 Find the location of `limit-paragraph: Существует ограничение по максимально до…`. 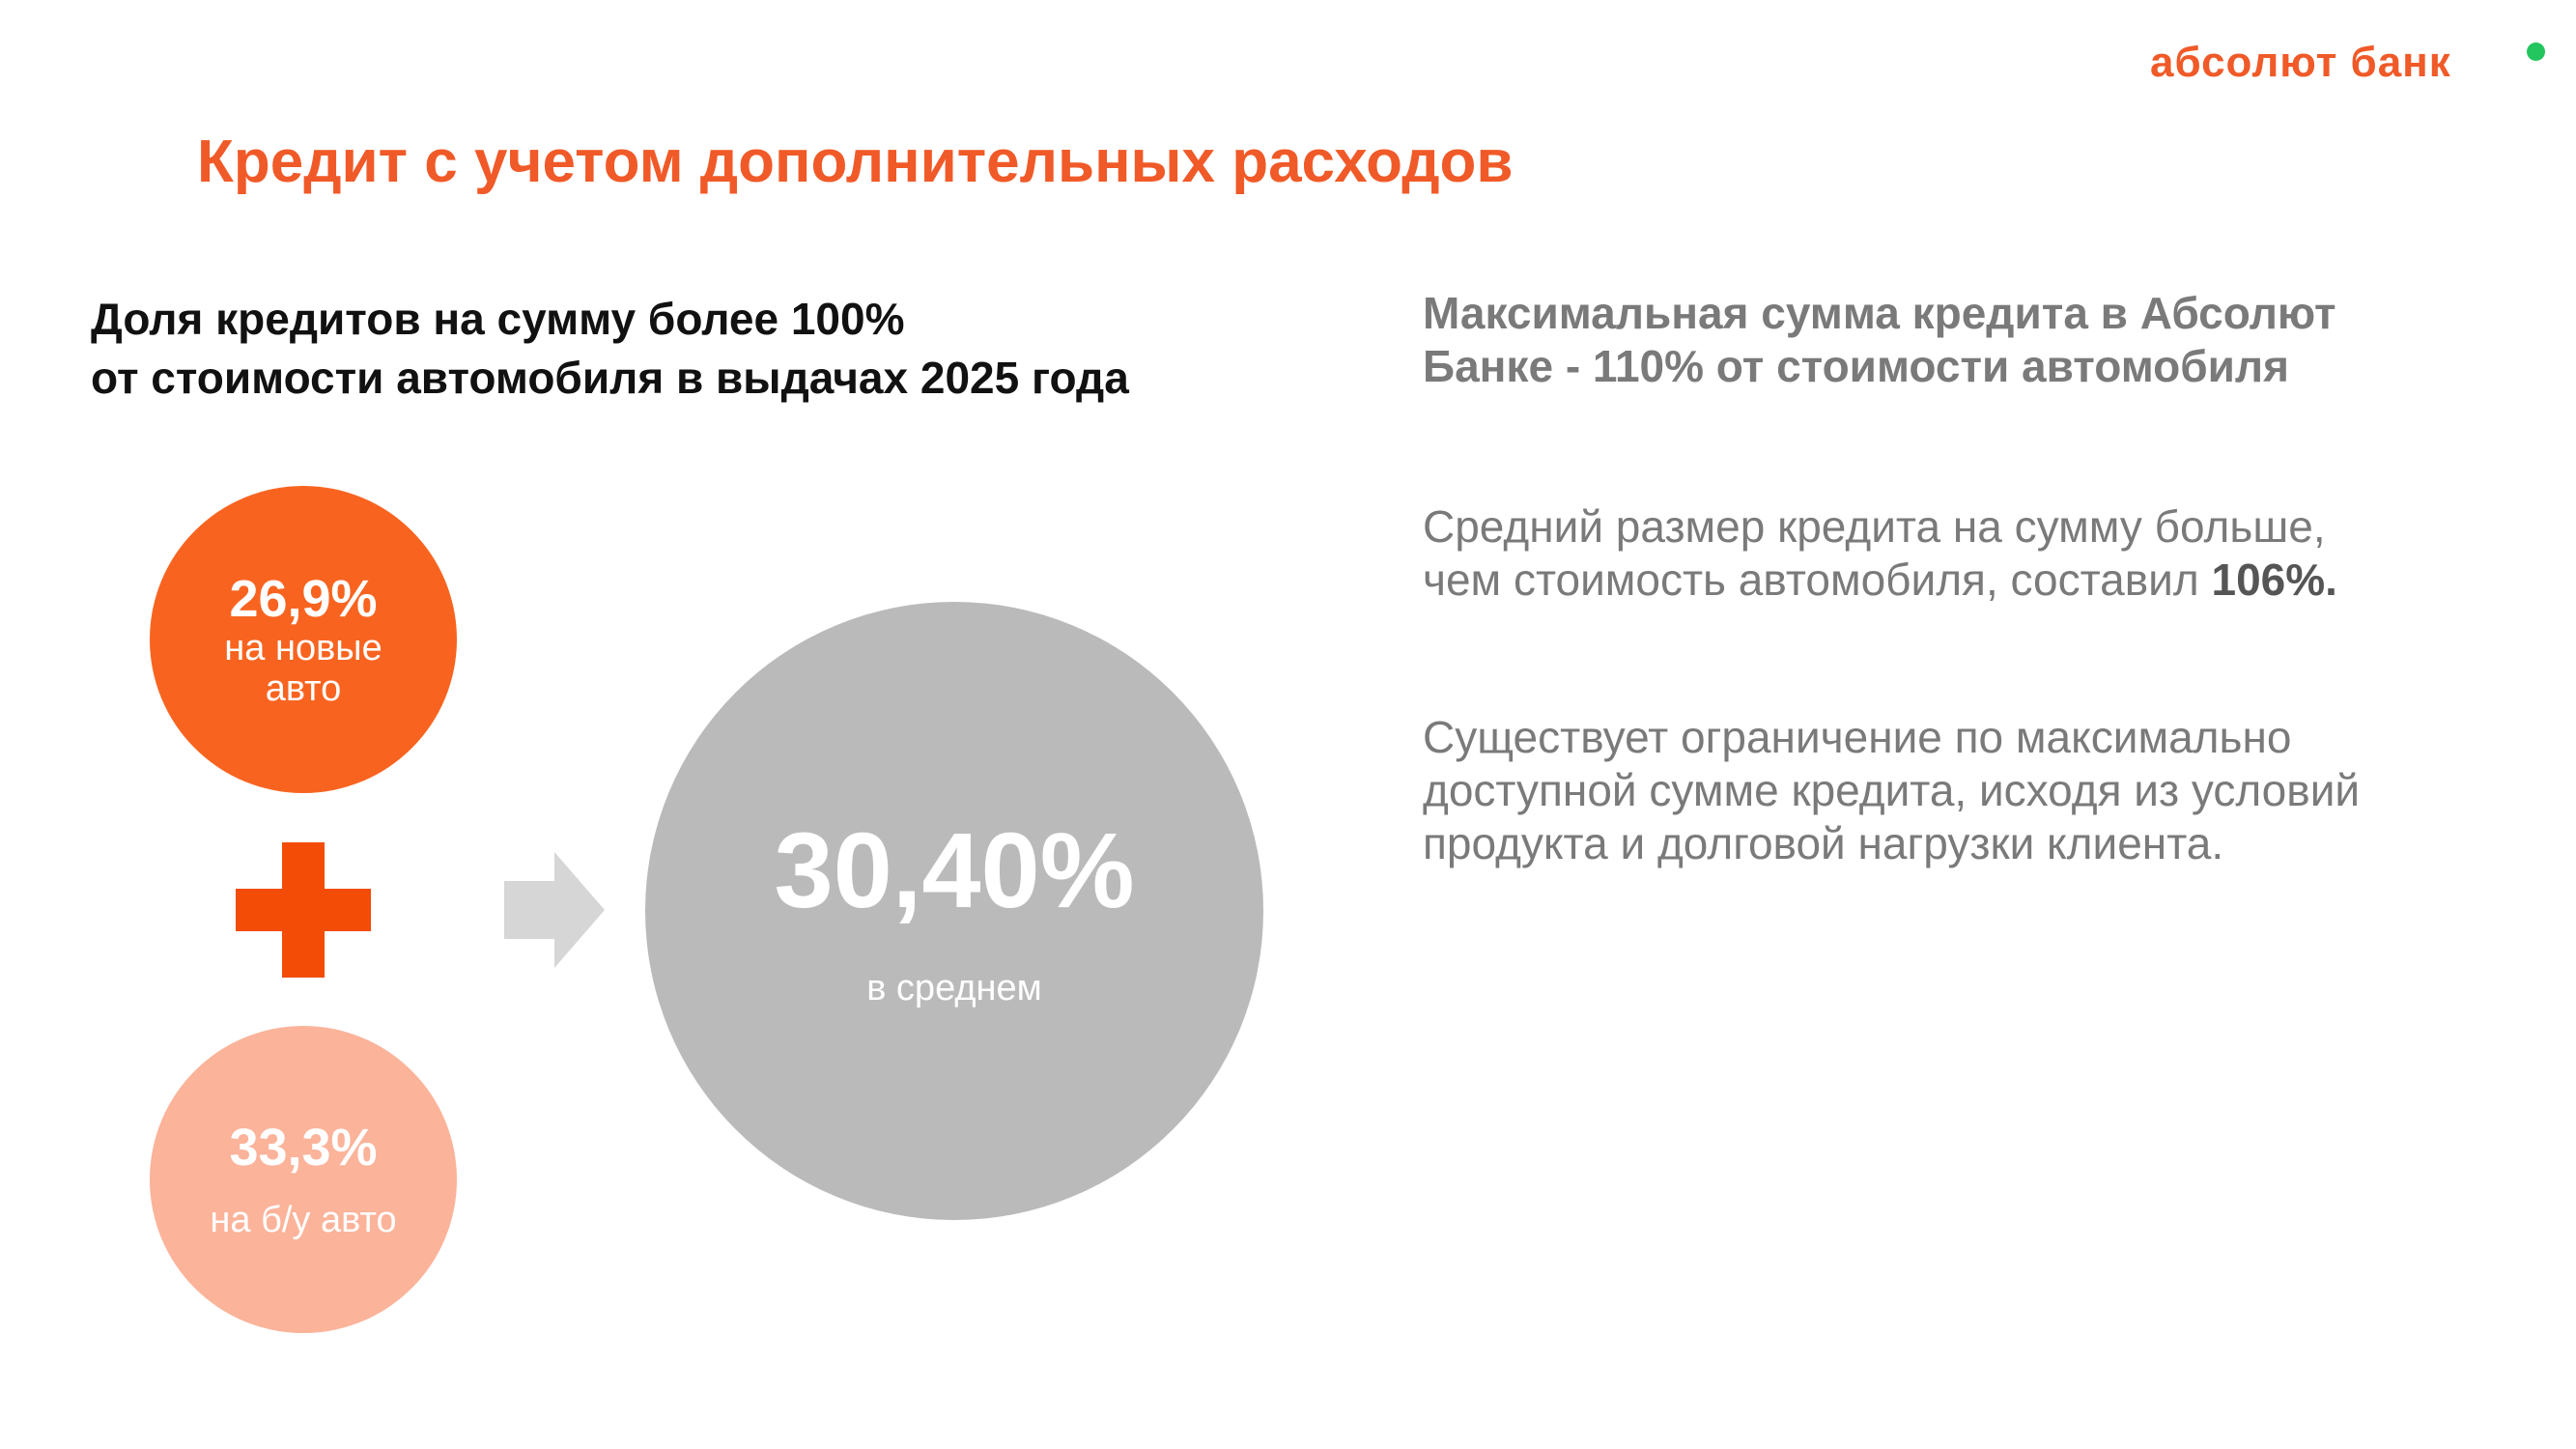

limit-paragraph: Существует ограничение по максимально до… is located at coordinates (1978, 790).